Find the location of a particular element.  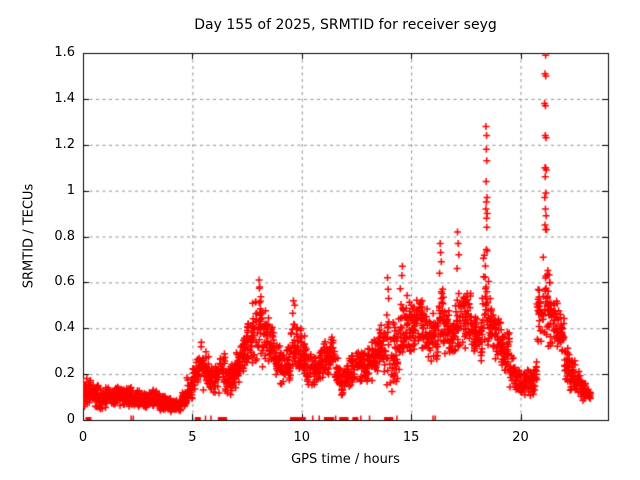

y-tick-label: 0.4 is located at coordinates (64, 328).